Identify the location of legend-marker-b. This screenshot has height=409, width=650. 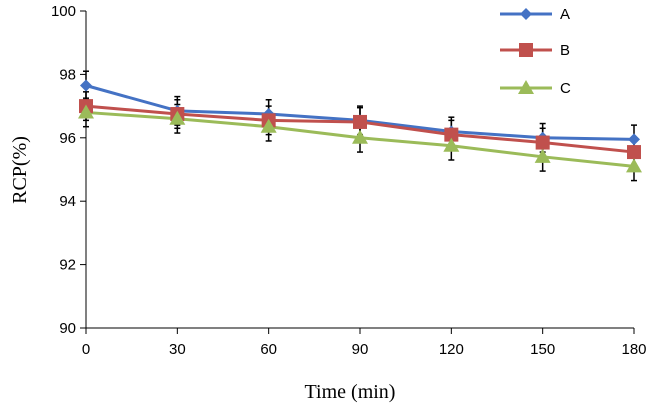
(526, 50).